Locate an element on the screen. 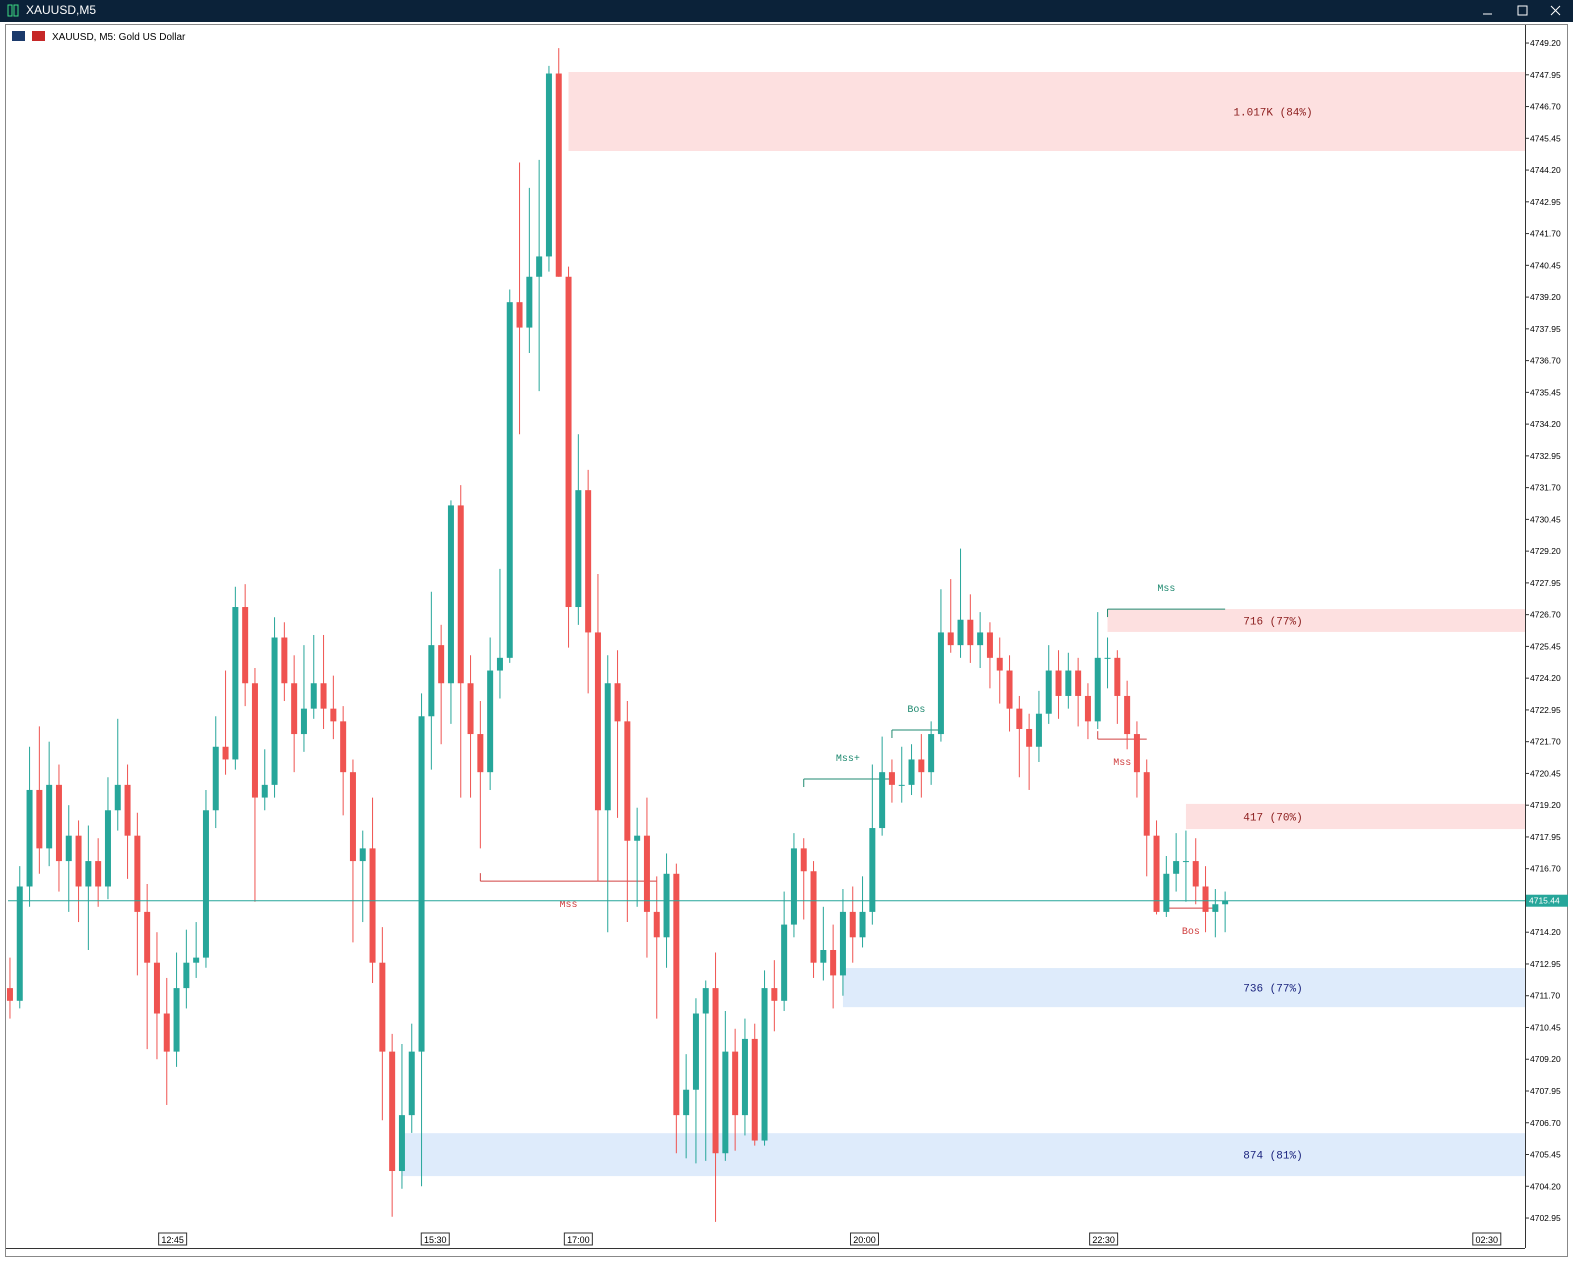 This screenshot has width=1573, height=1261. maximize-button is located at coordinates (1522, 10).